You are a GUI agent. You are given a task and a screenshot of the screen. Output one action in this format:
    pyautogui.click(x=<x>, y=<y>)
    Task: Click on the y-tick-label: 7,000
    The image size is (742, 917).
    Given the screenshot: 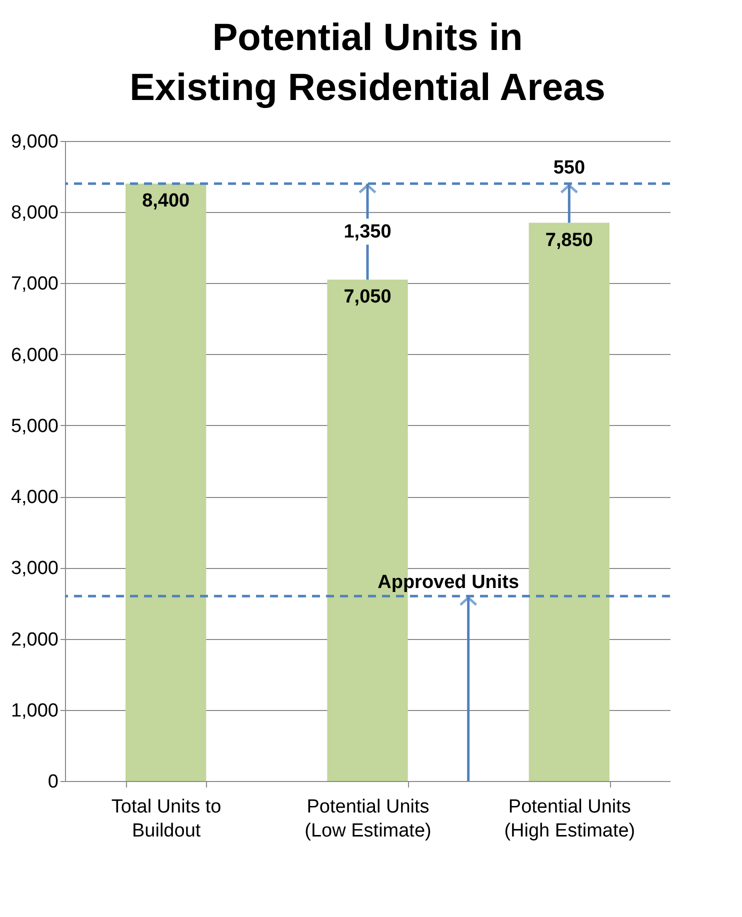 What is the action you would take?
    pyautogui.click(x=34, y=284)
    